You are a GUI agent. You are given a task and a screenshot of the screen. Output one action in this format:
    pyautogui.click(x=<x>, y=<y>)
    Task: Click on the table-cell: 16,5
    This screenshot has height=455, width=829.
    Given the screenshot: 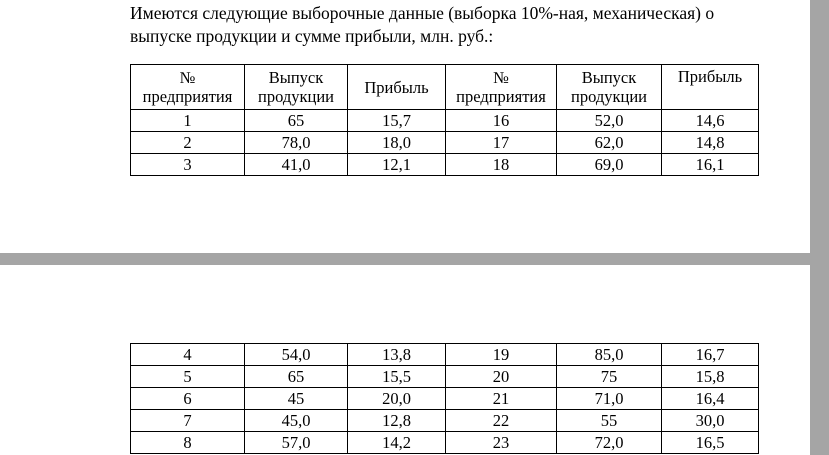 What is the action you would take?
    pyautogui.click(x=710, y=442)
    